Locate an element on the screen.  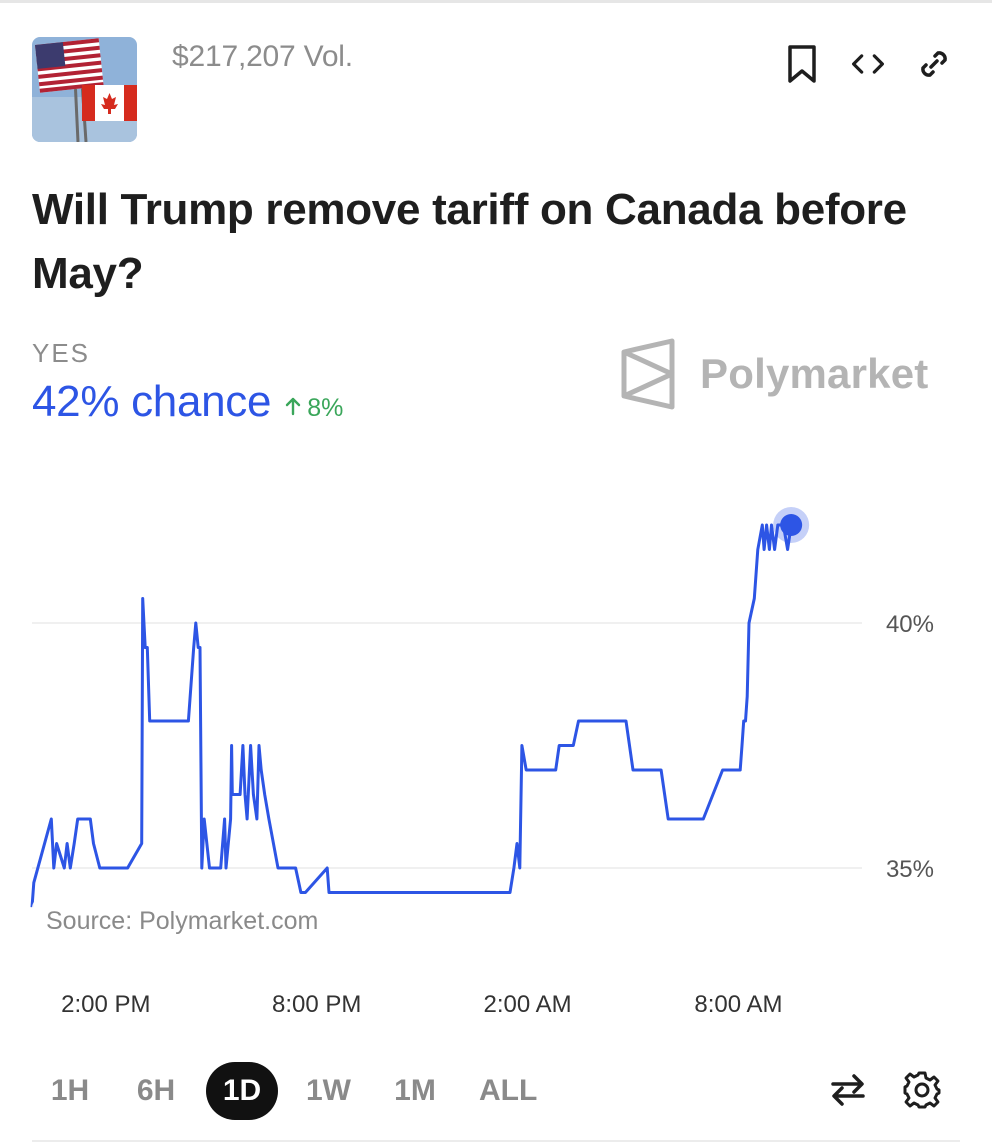
gear-icon is located at coordinates (922, 1090).